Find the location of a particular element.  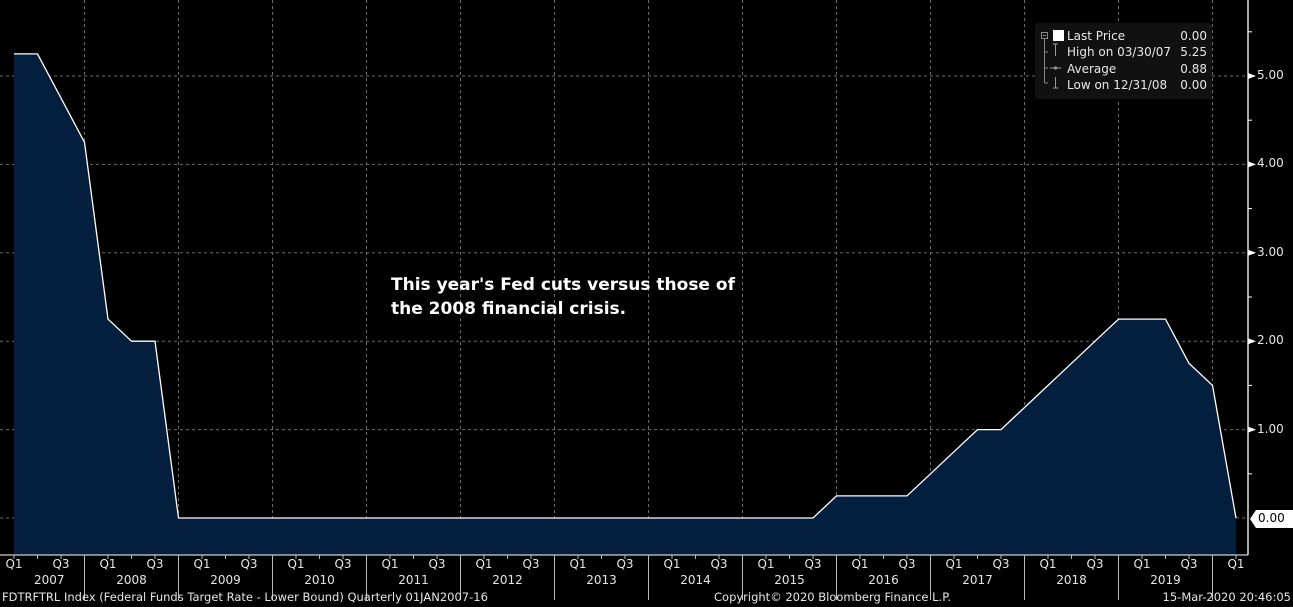

legend-row-average: Average 0.88 is located at coordinates (1137, 69).